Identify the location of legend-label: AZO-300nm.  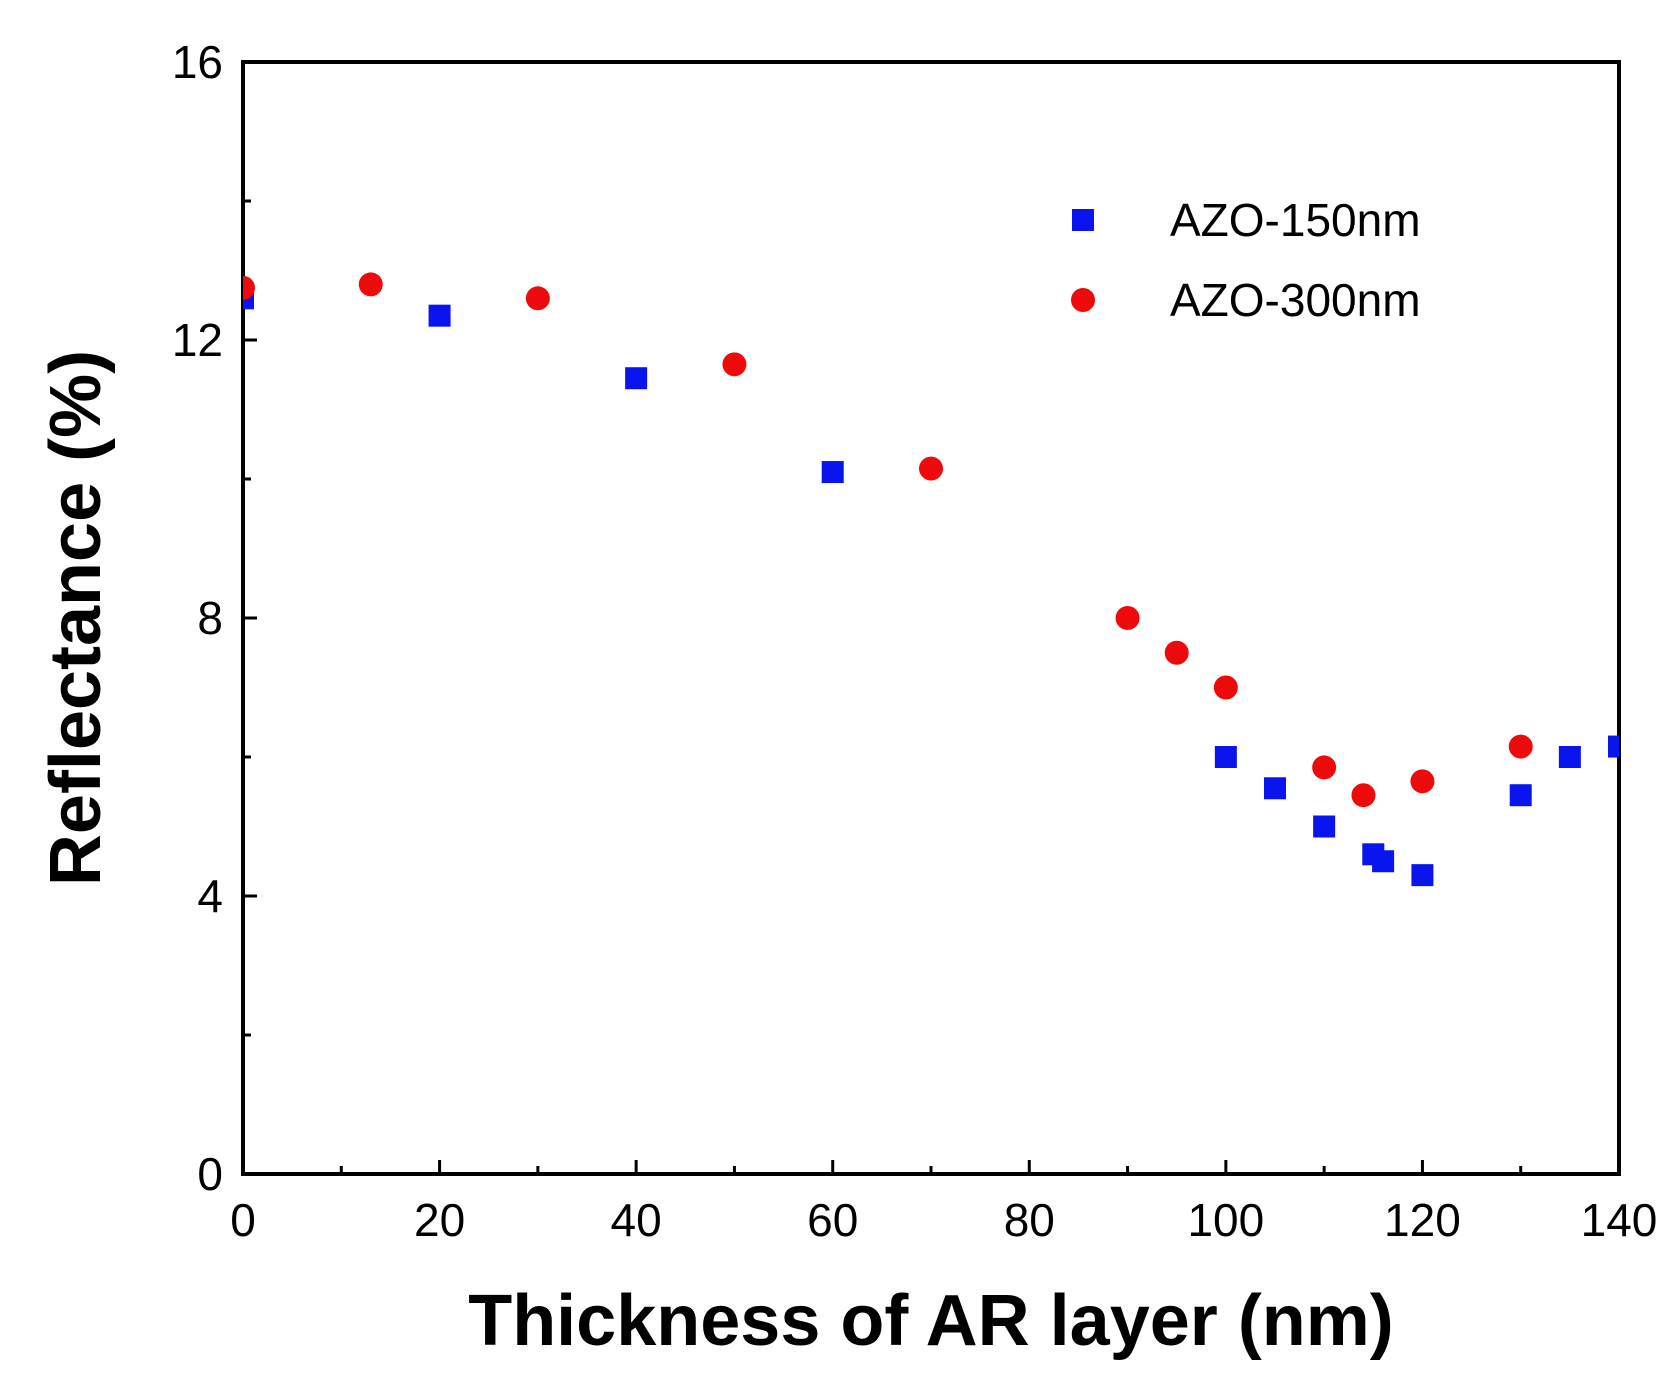
(1295, 300).